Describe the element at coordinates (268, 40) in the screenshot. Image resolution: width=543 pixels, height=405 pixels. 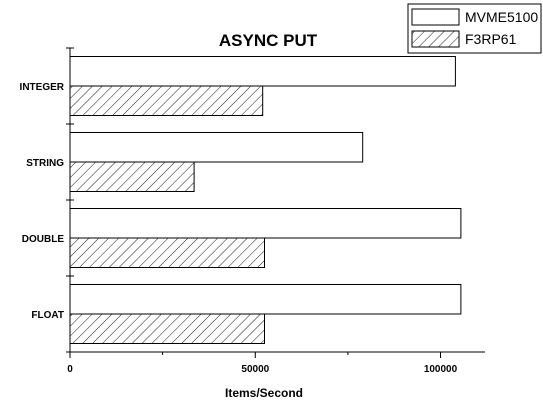
I see `chart-title: ASYNC PUT` at that location.